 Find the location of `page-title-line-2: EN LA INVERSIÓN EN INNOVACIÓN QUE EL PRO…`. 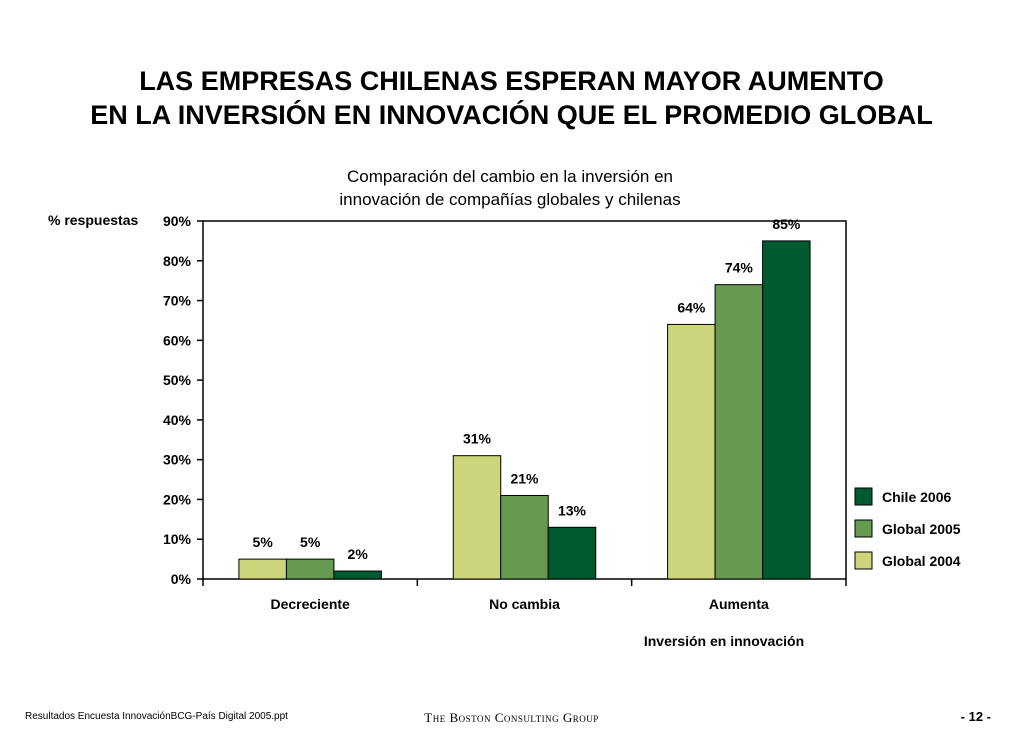

page-title-line-2: EN LA INVERSIÓN EN INNOVACIÓN QUE EL PRO… is located at coordinates (511, 115).